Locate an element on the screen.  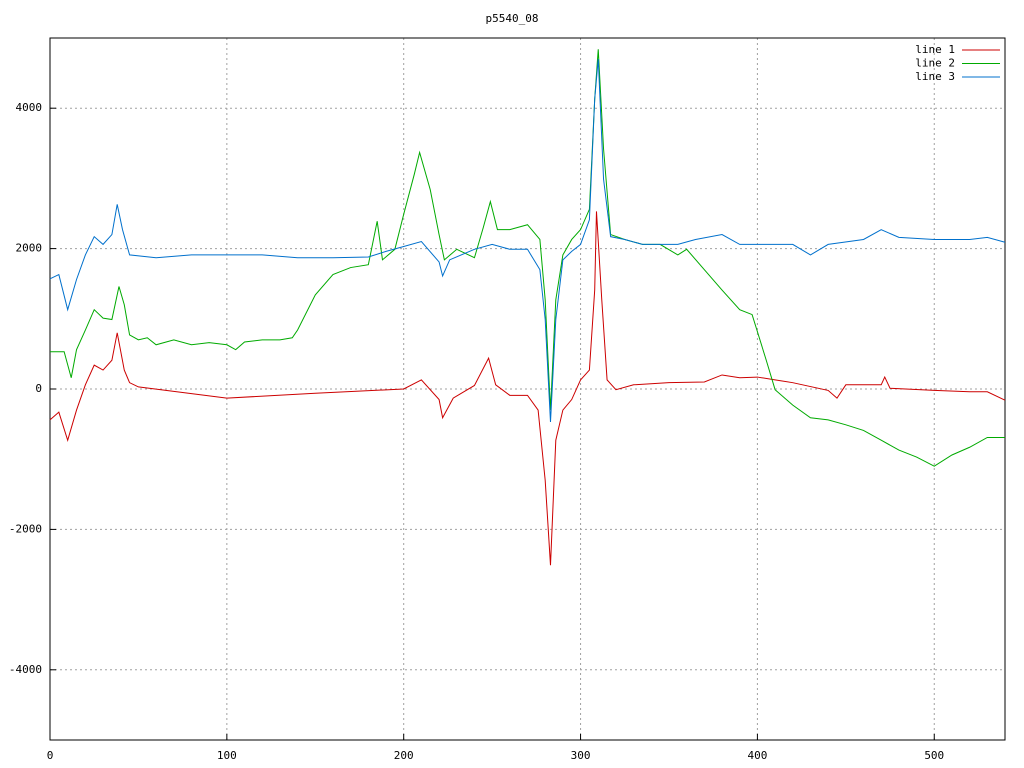
legend-label: line 3 is located at coordinates (935, 76).